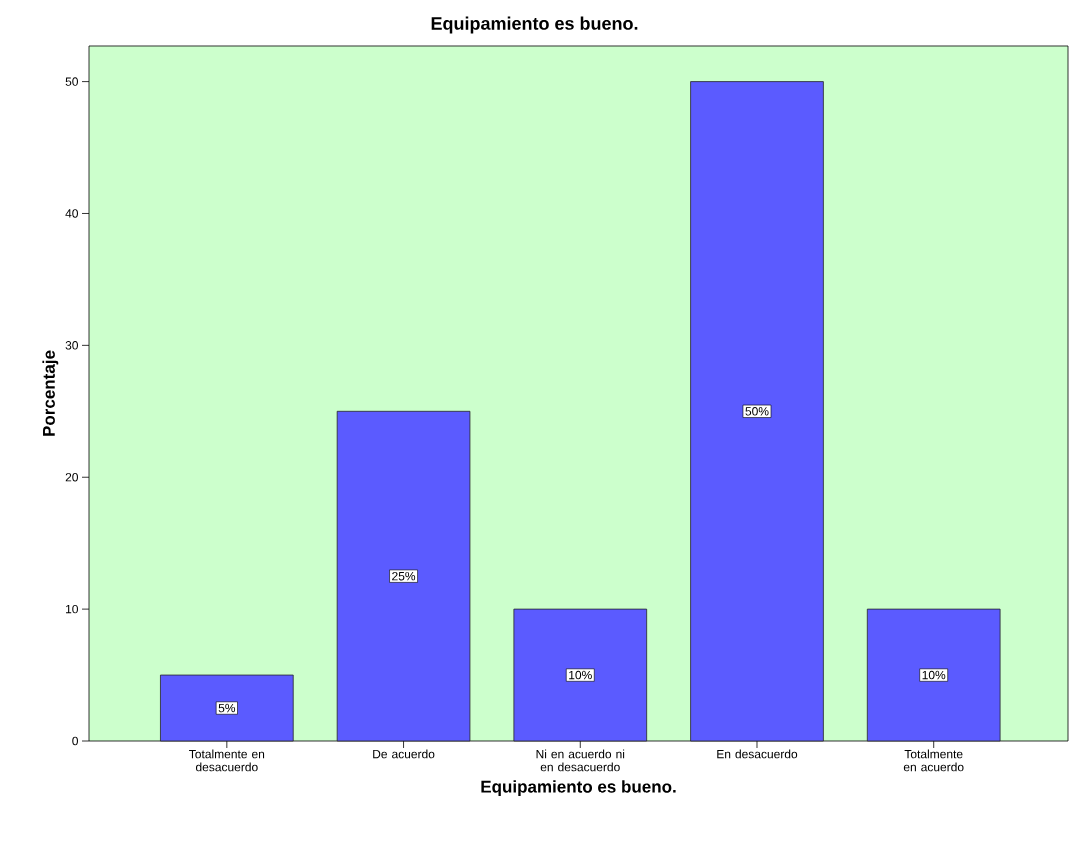 This screenshot has width=1069, height=844. I want to click on x-tick-label: Ni en acuerdo ni en desacuerdo, so click(580, 760).